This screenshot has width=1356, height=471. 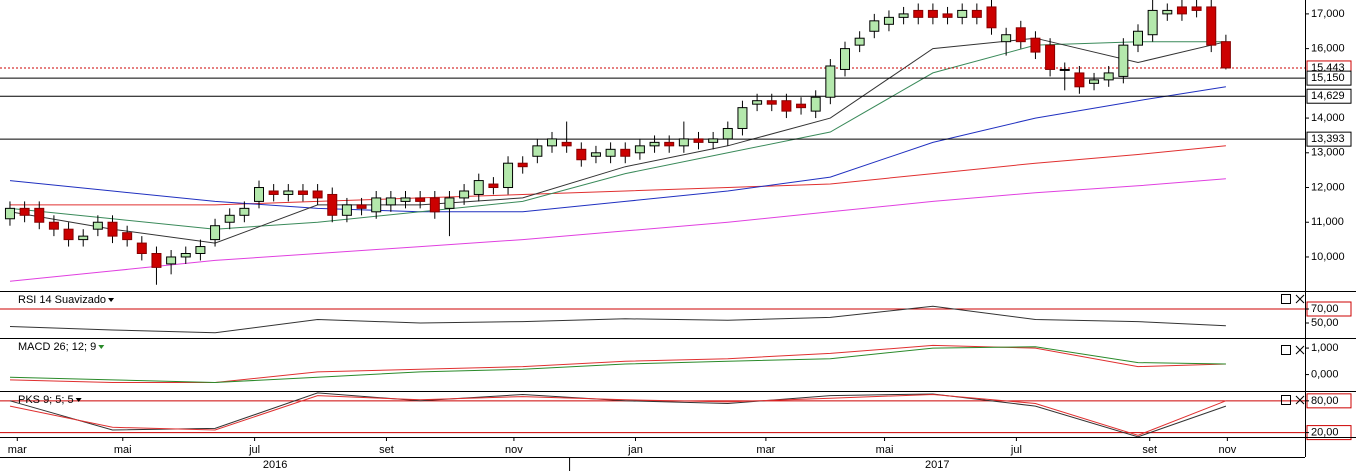 What do you see at coordinates (1325, 323) in the screenshot?
I see `y-tick-label: 50,00` at bounding box center [1325, 323].